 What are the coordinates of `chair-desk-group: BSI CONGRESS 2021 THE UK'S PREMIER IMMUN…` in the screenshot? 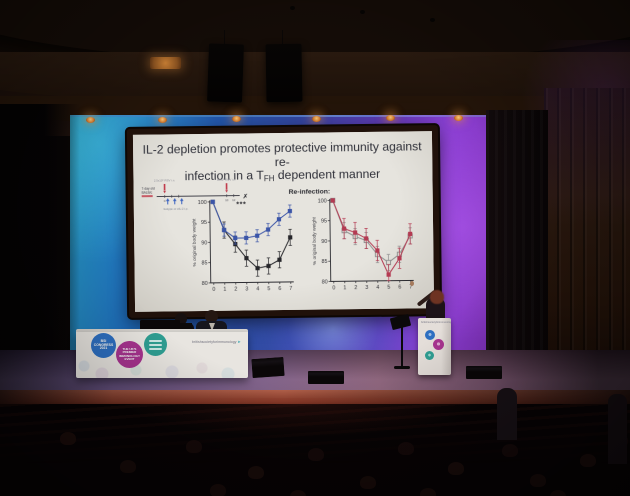 It's located at (164, 343).